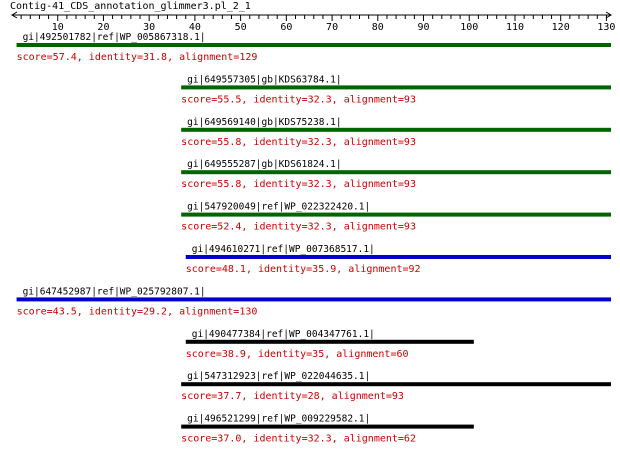 This screenshot has width=620, height=461. What do you see at coordinates (286, 27) in the screenshot?
I see `axis-tick-label: 60` at bounding box center [286, 27].